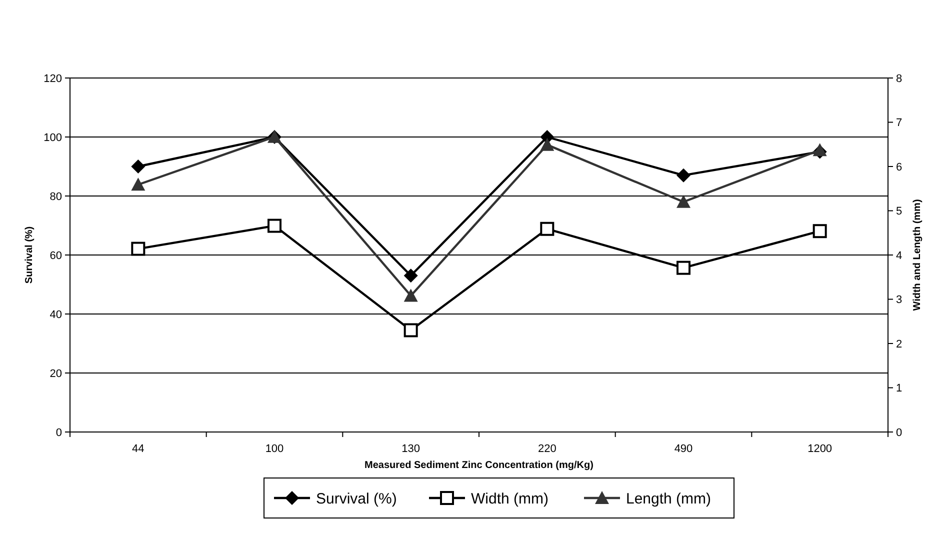  I want to click on y2-tick-label: 8, so click(899, 78).